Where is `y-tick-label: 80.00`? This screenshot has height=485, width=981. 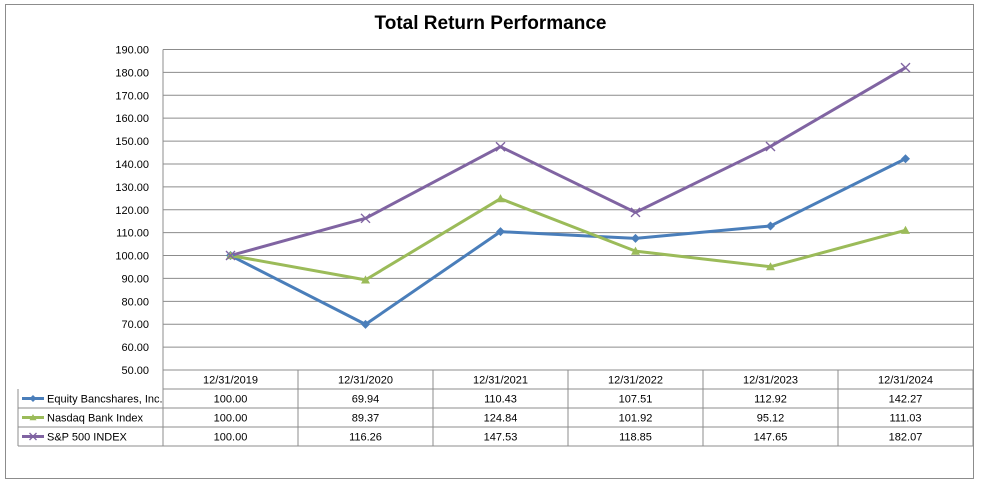 y-tick-label: 80.00 is located at coordinates (135, 302).